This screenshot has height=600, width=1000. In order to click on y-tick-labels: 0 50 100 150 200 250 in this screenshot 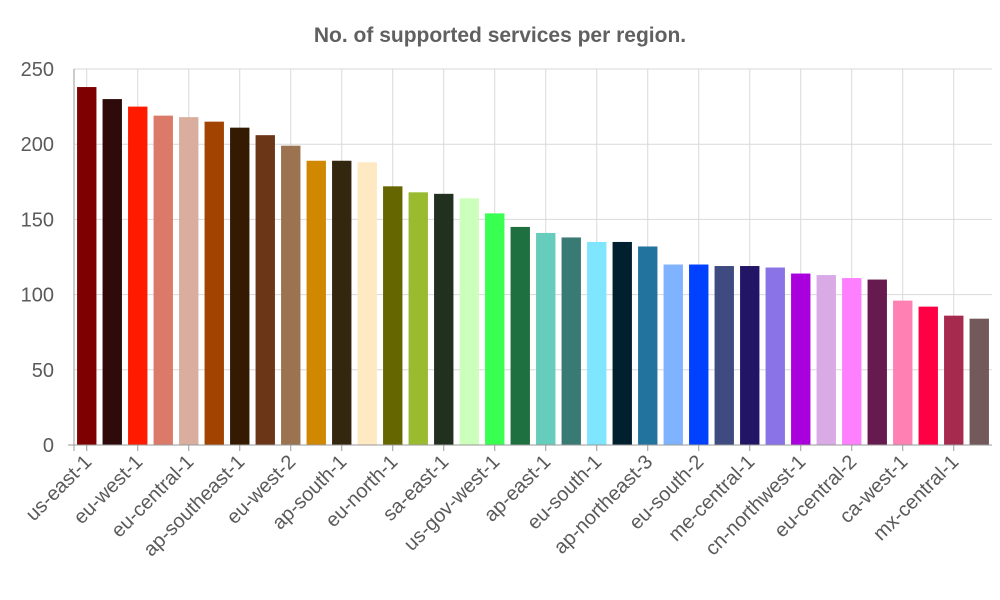, I will do `click(37, 258)`.